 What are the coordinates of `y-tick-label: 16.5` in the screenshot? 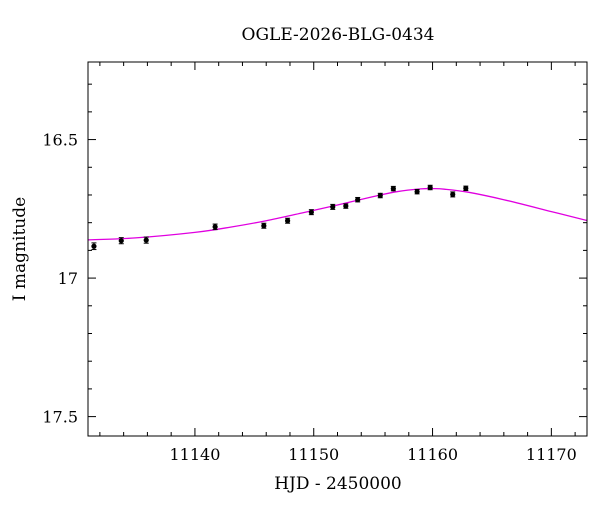 It's located at (60, 140).